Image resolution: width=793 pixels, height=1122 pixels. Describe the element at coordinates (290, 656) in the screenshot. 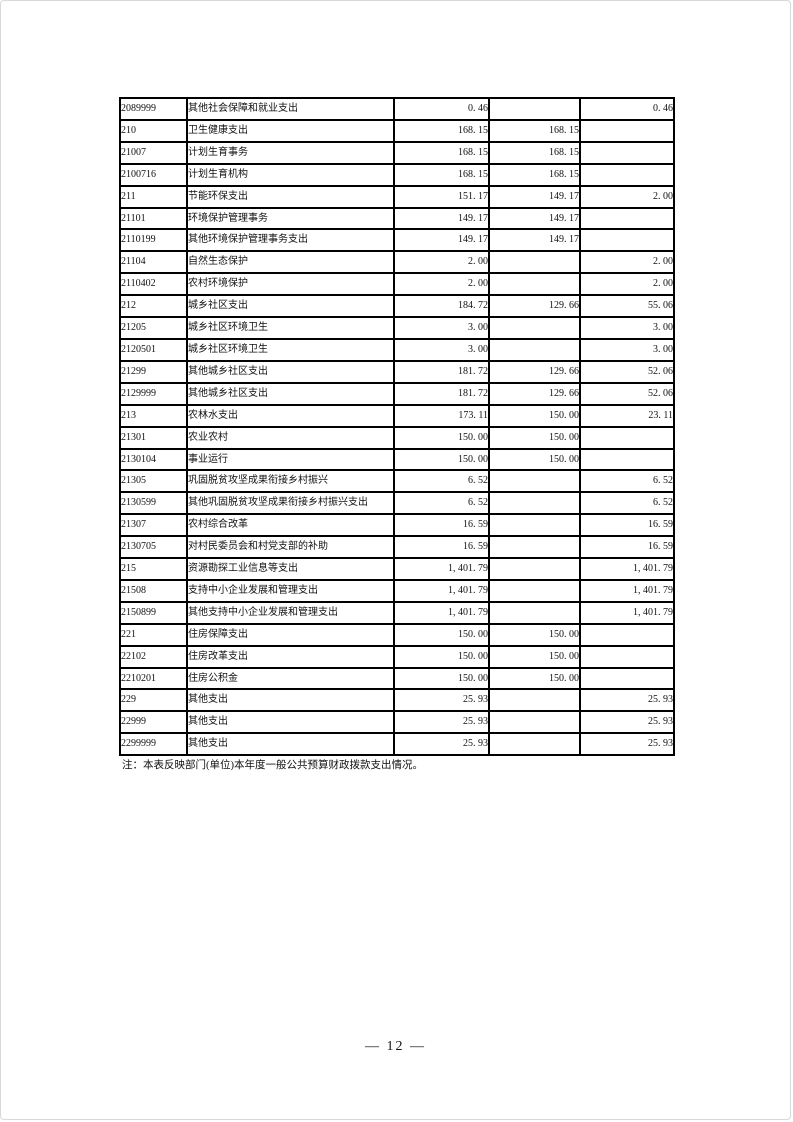

I see `name-cell: 住房改革支出` at that location.